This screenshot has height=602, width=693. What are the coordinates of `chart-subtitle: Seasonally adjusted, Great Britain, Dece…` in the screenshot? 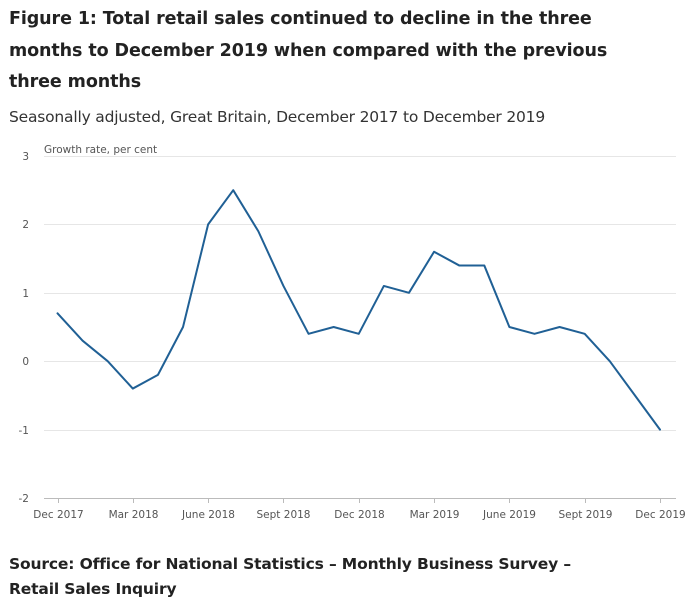 It's located at (277, 117).